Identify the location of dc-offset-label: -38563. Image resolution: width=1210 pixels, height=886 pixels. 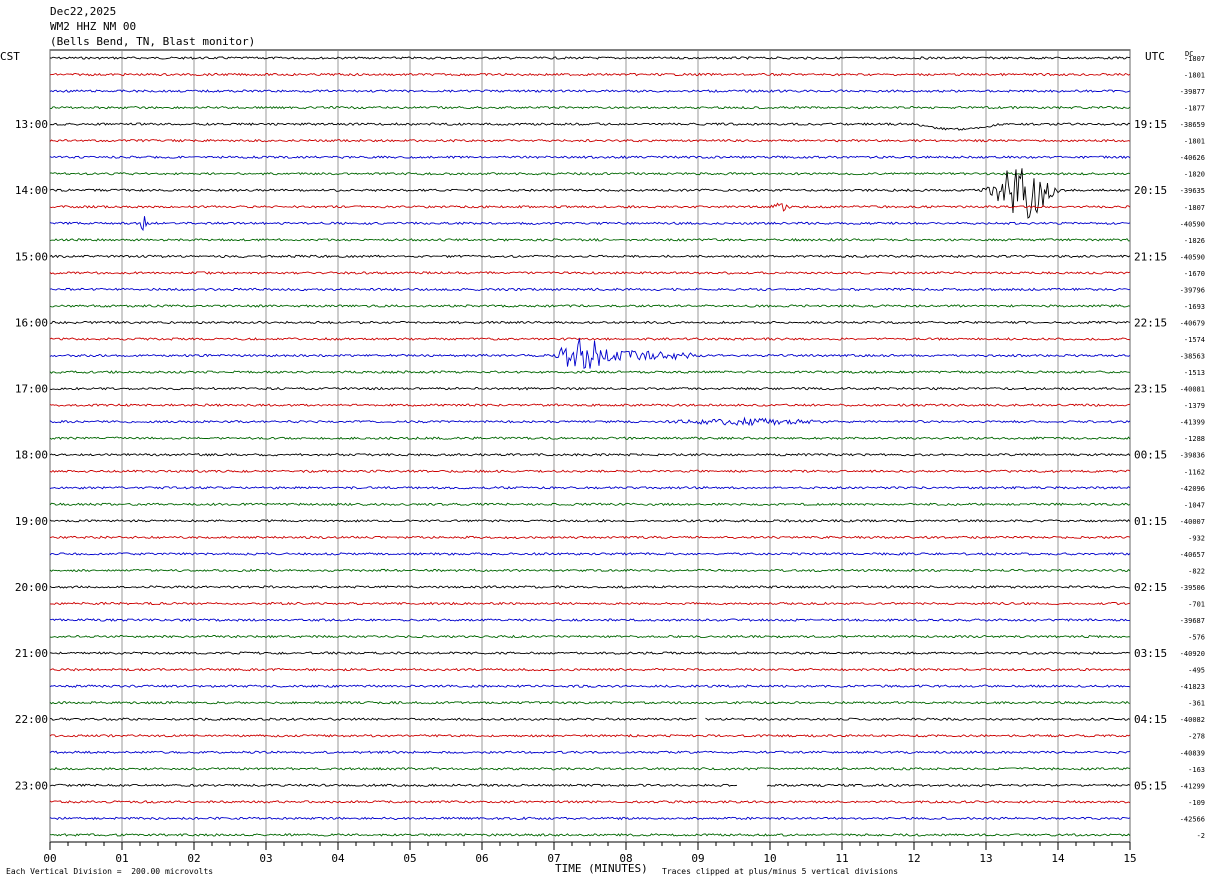
(1192, 357).